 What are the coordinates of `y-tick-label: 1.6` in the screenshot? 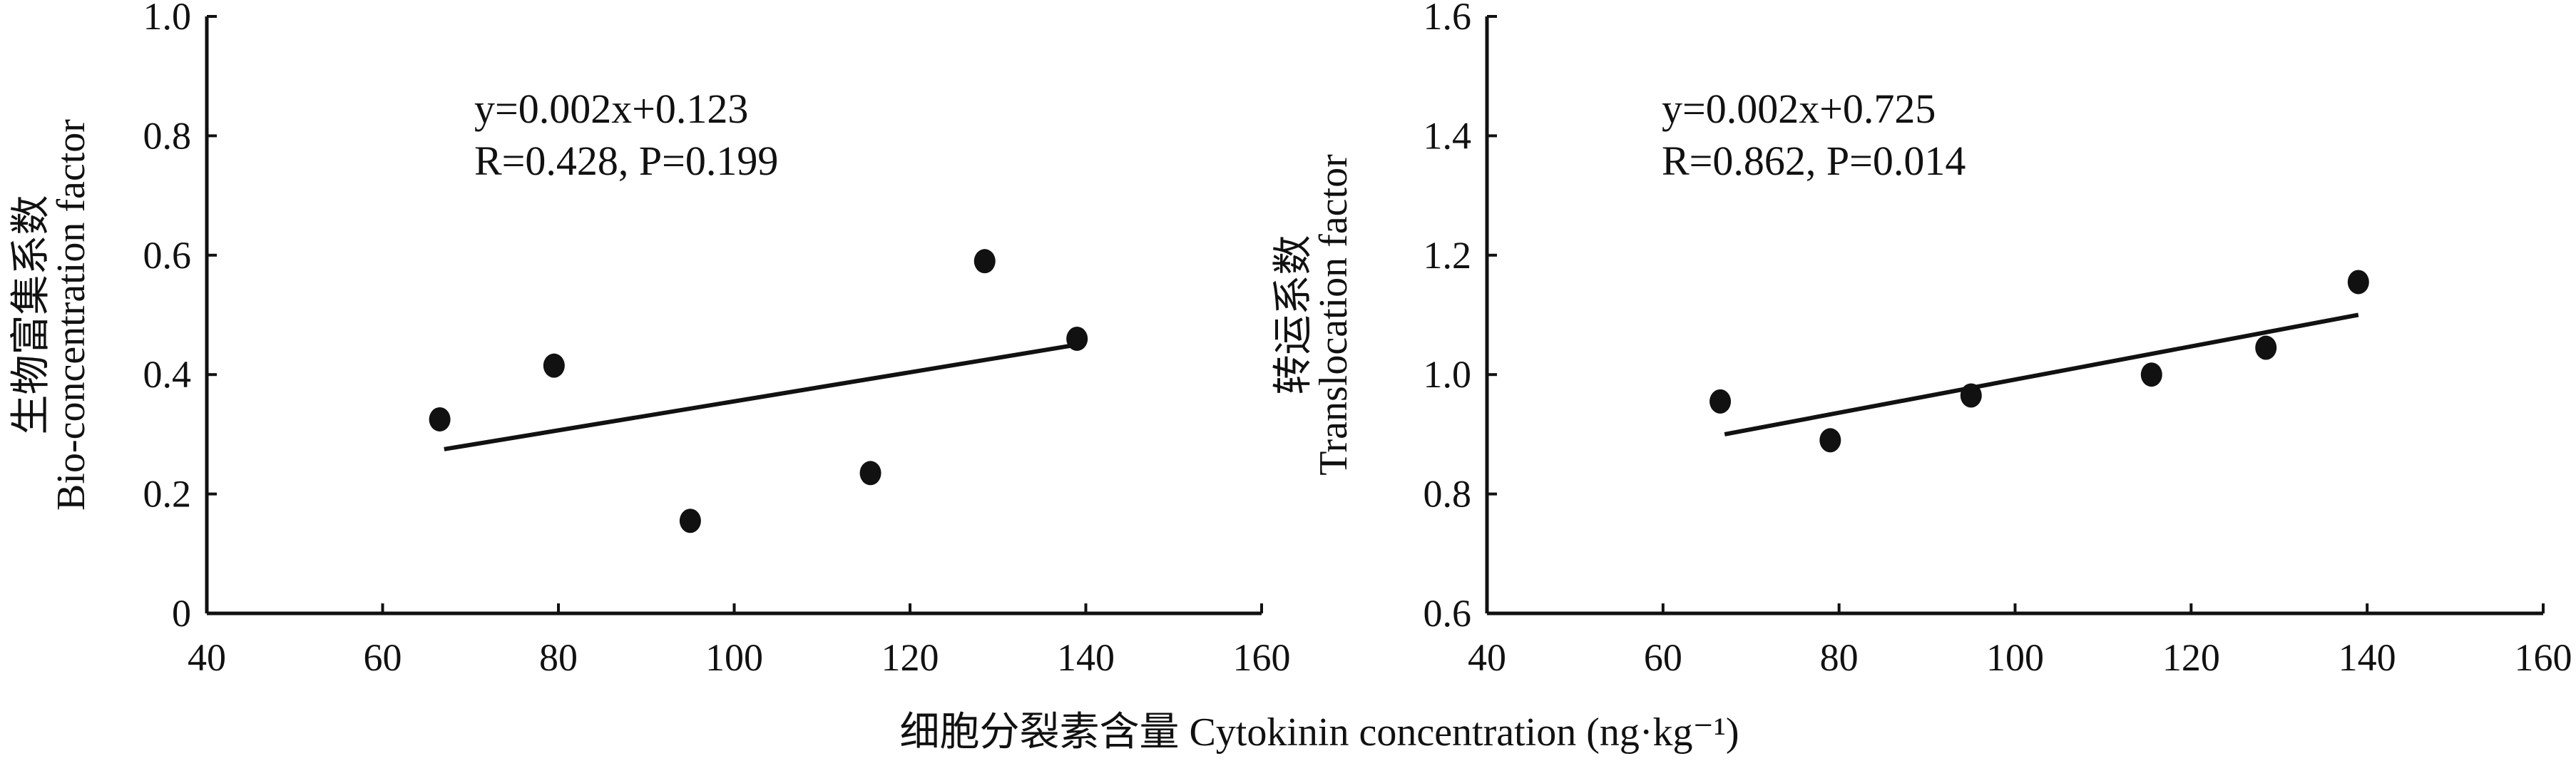 It's located at (1448, 19).